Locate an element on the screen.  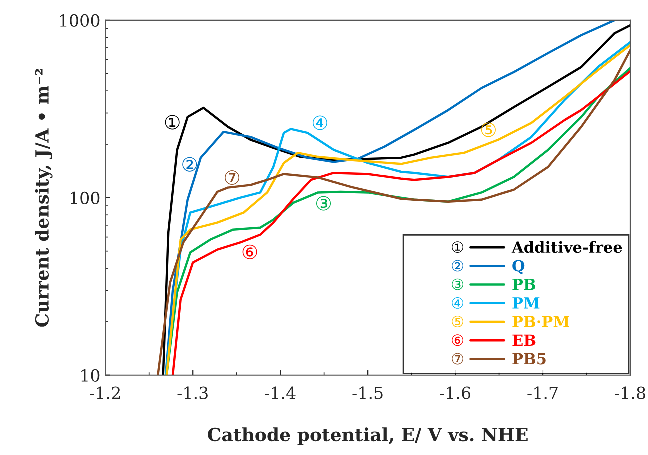
y-tick-label: 10 is located at coordinates (91, 375).